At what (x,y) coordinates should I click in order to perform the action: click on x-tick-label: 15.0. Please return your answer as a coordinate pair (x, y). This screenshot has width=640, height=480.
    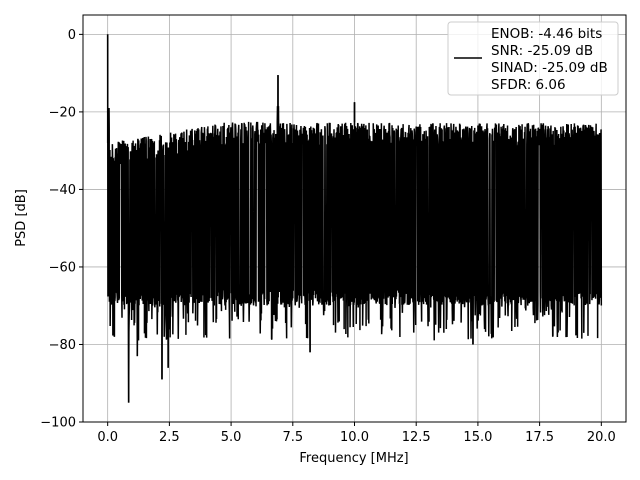
    Looking at the image, I should click on (477, 437).